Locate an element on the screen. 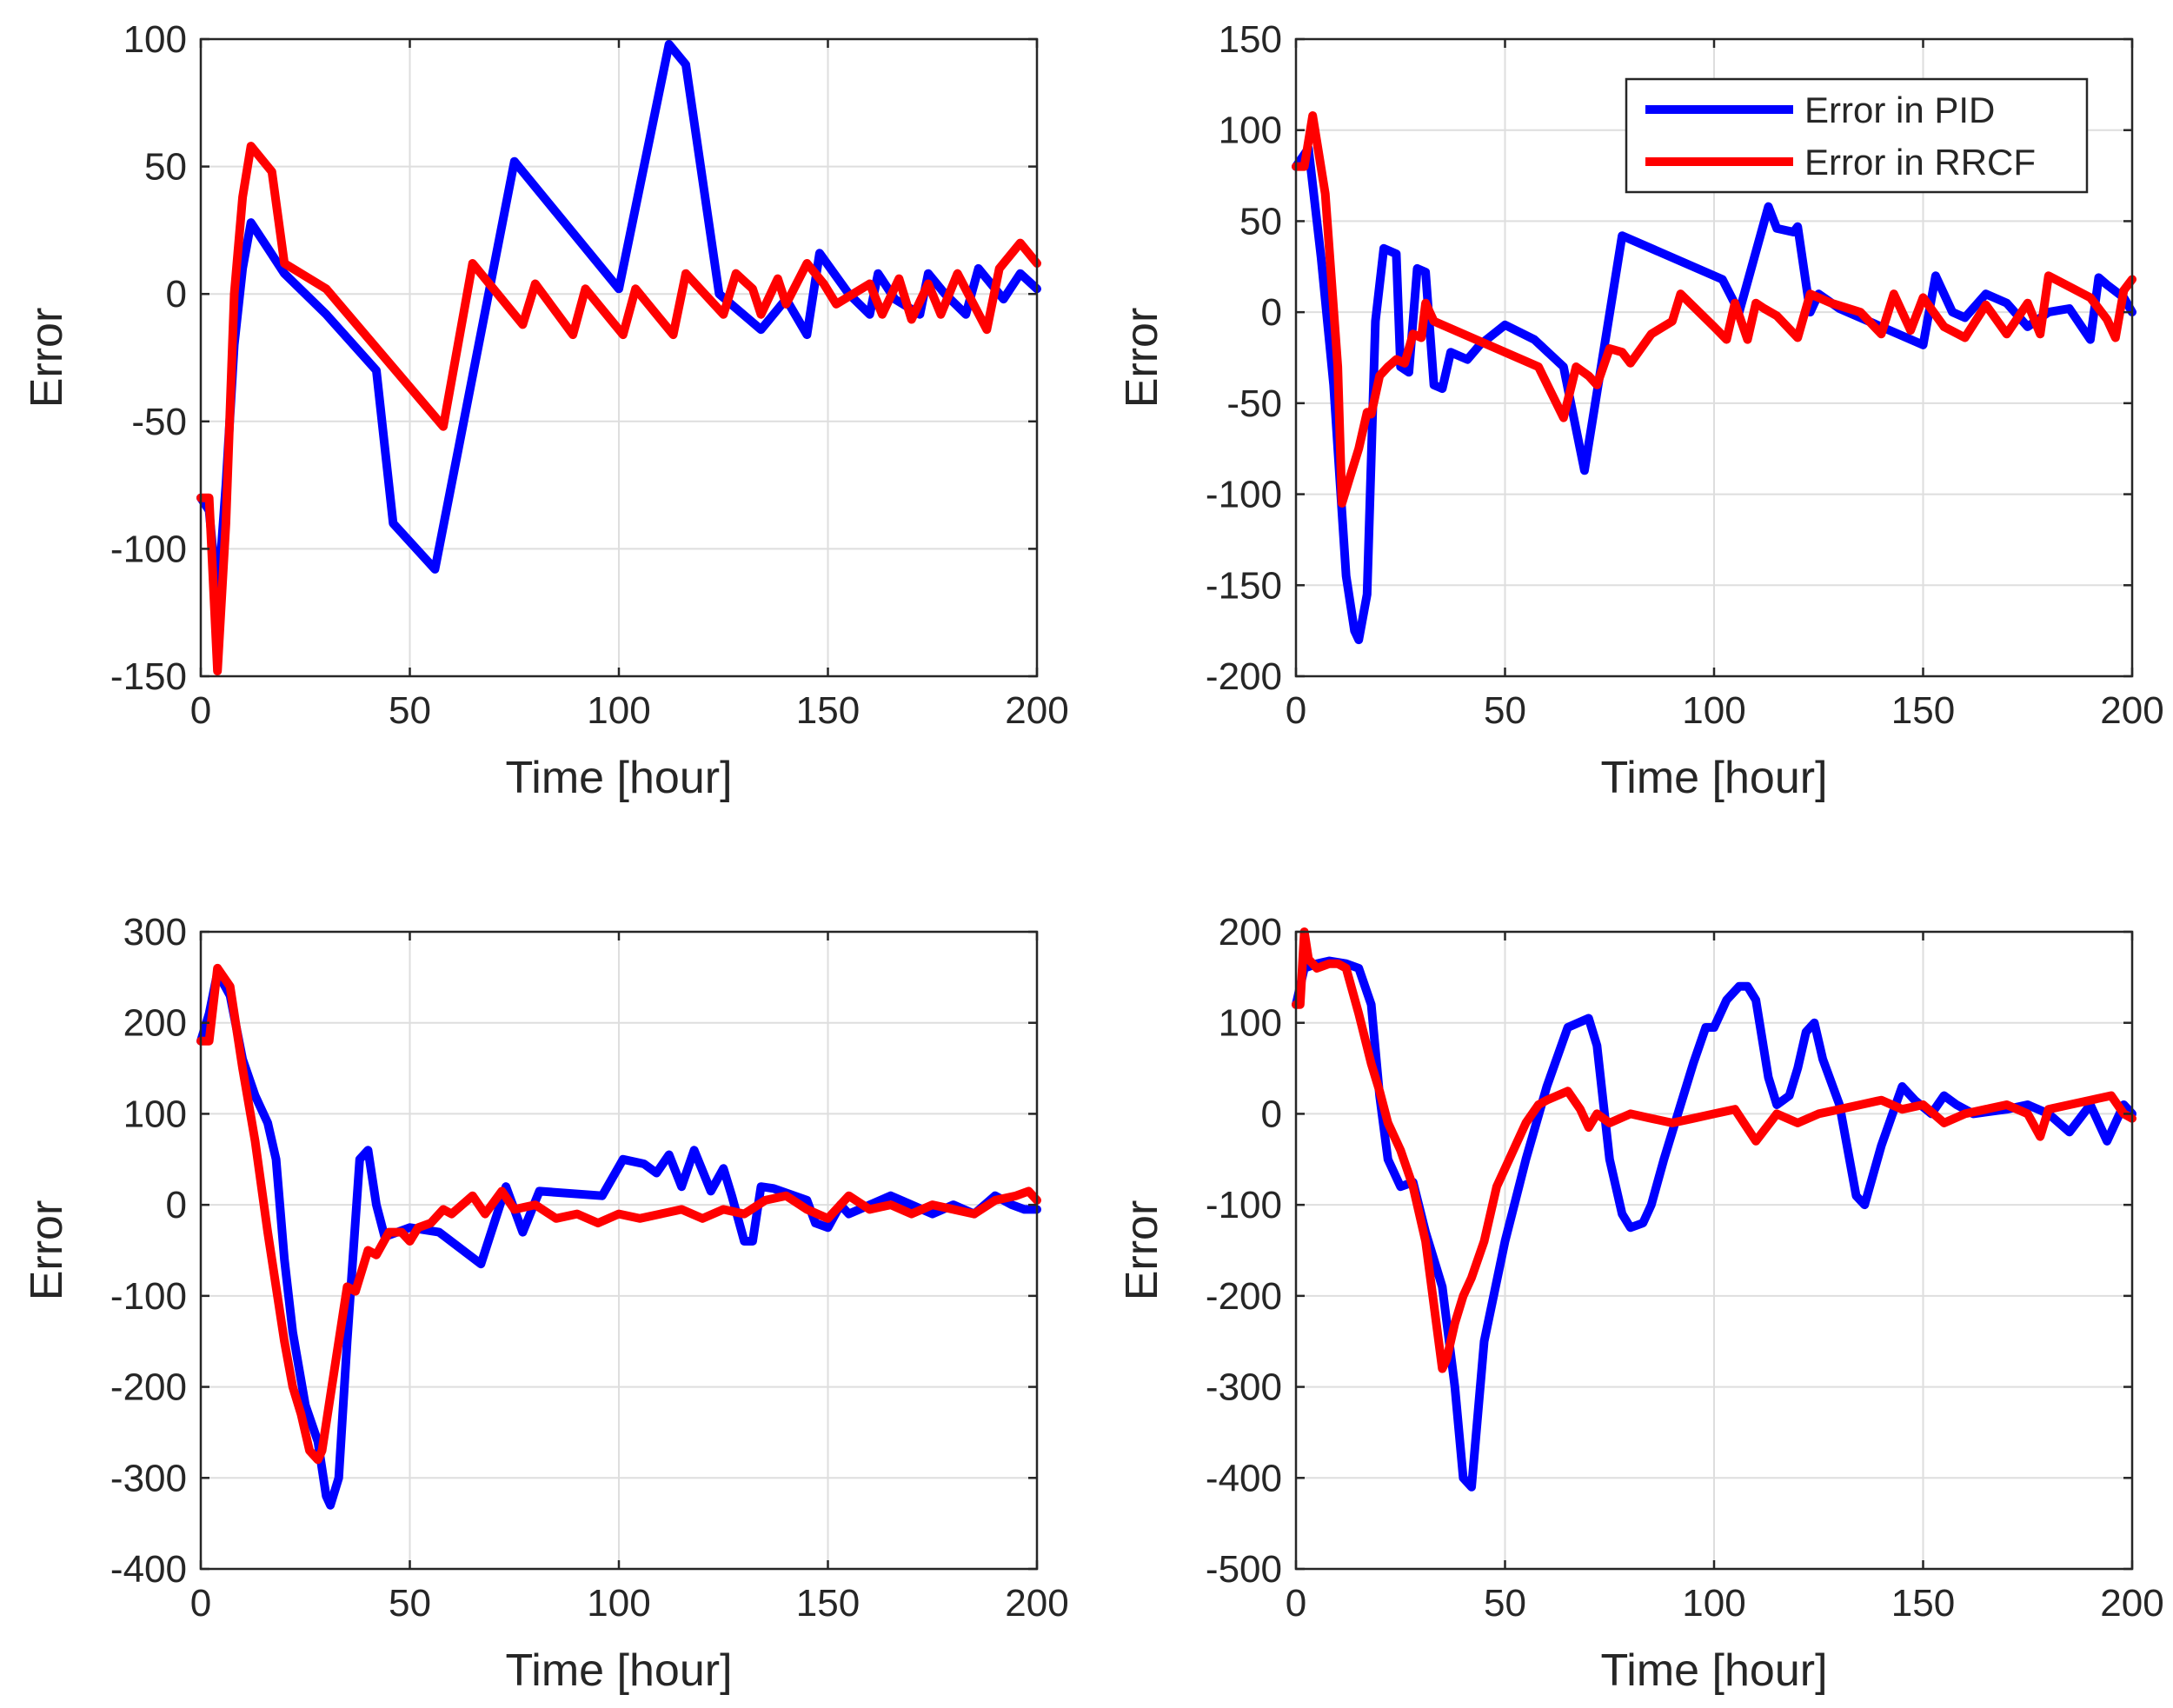 Image resolution: width=2173 pixels, height=1708 pixels. legend-label-rrcf: Error in RRCF is located at coordinates (1920, 162).